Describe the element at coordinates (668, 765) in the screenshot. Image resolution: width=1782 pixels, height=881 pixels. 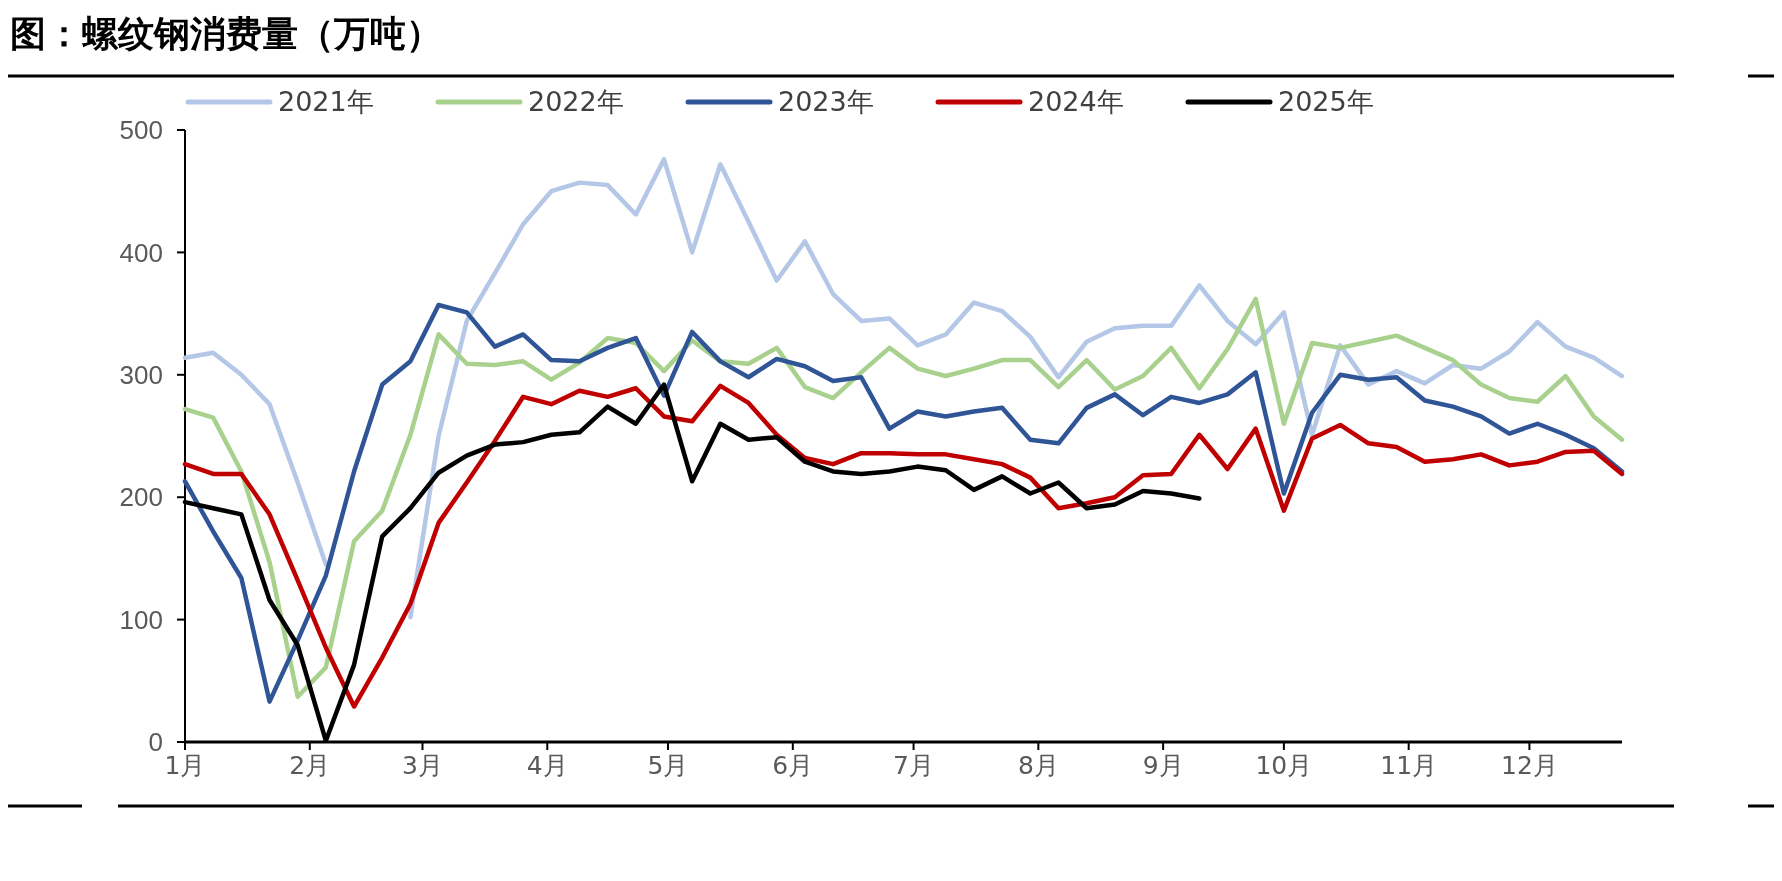
I see `x-tick-label: 5月` at that location.